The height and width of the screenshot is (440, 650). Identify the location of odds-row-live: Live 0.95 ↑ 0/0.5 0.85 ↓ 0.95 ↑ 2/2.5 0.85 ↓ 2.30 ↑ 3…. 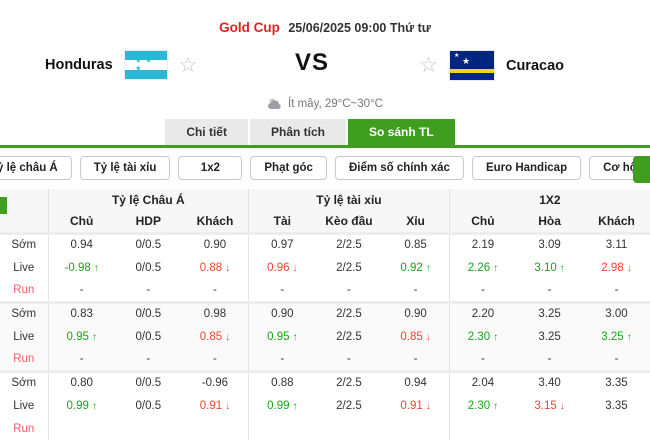
(325, 336).